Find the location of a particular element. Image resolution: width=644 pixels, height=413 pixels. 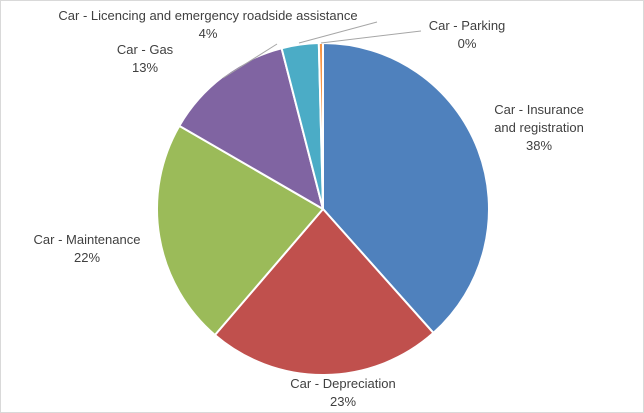

slice-label-car-parking: Car - Parking 0% is located at coordinates (467, 34).